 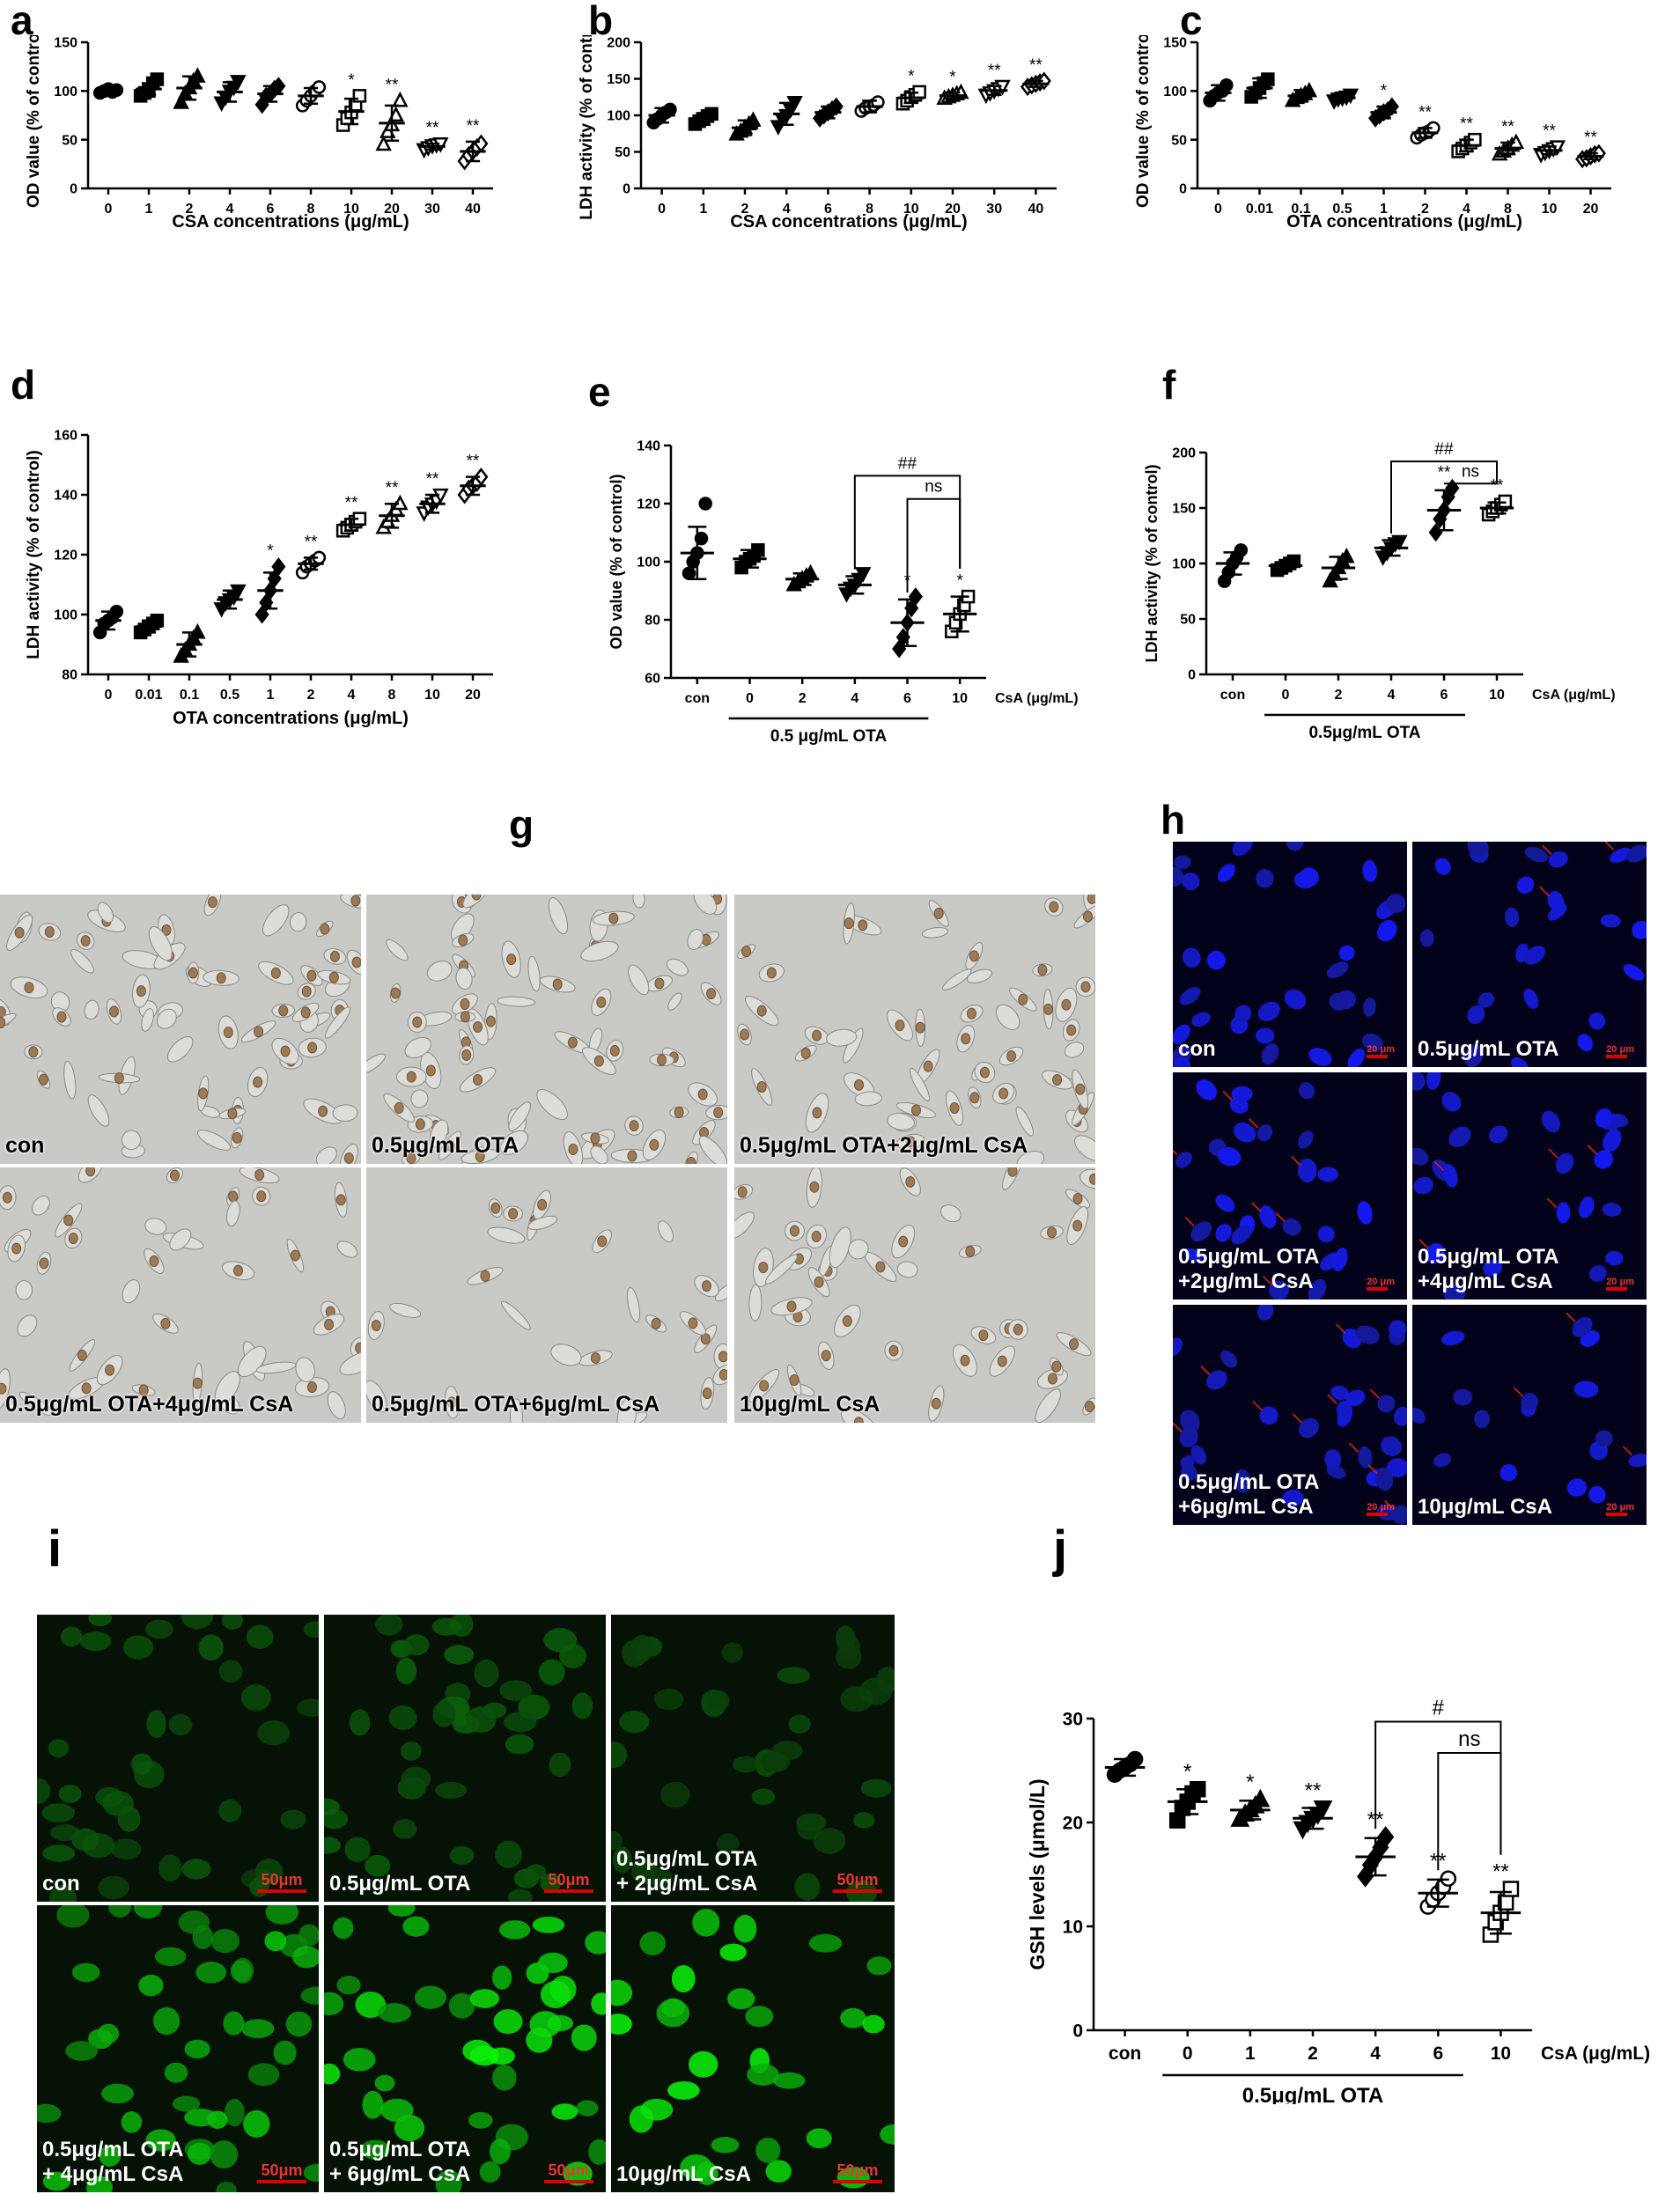 I want to click on x-tick-label: 0, so click(x=109, y=695).